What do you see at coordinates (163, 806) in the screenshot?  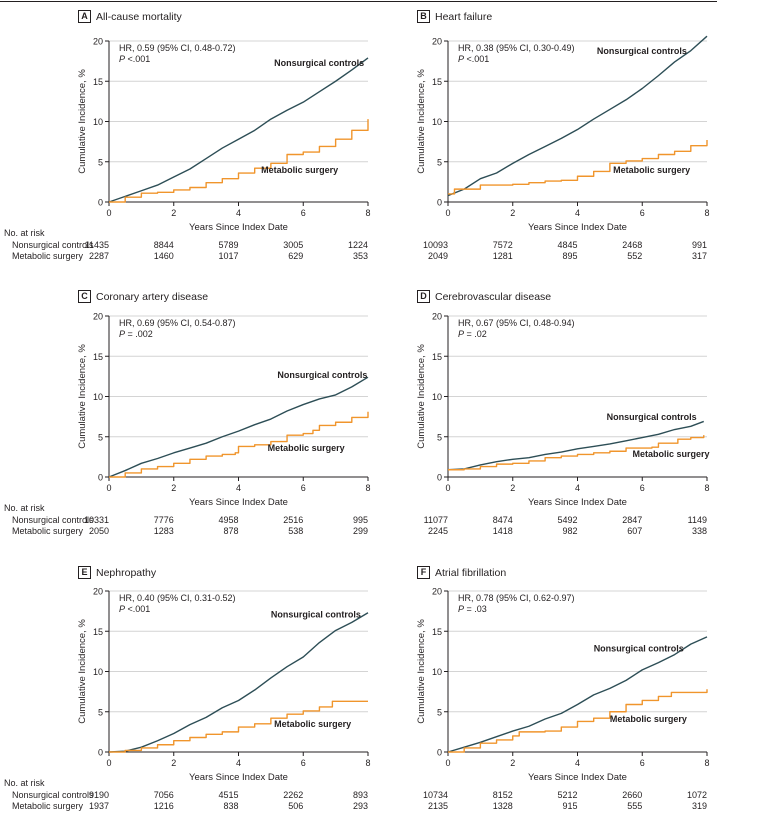 I see `risk-count: 1216` at bounding box center [163, 806].